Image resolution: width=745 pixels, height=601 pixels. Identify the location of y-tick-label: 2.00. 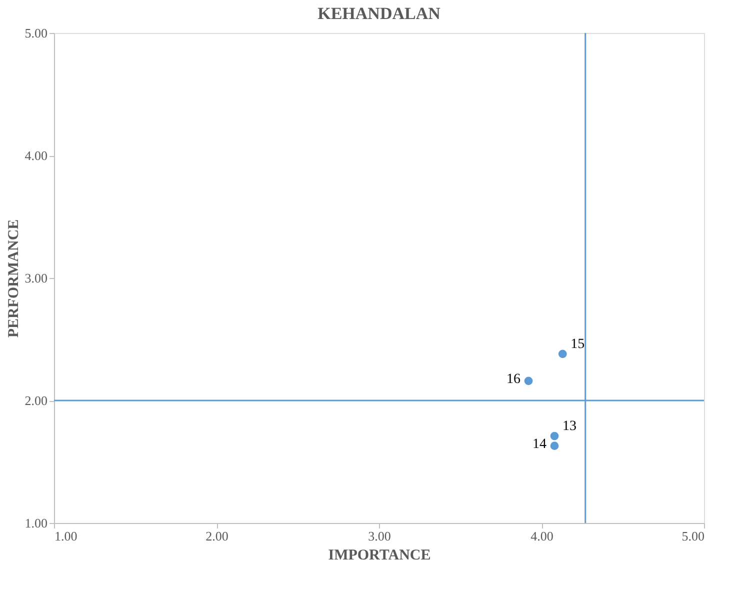
(36, 400).